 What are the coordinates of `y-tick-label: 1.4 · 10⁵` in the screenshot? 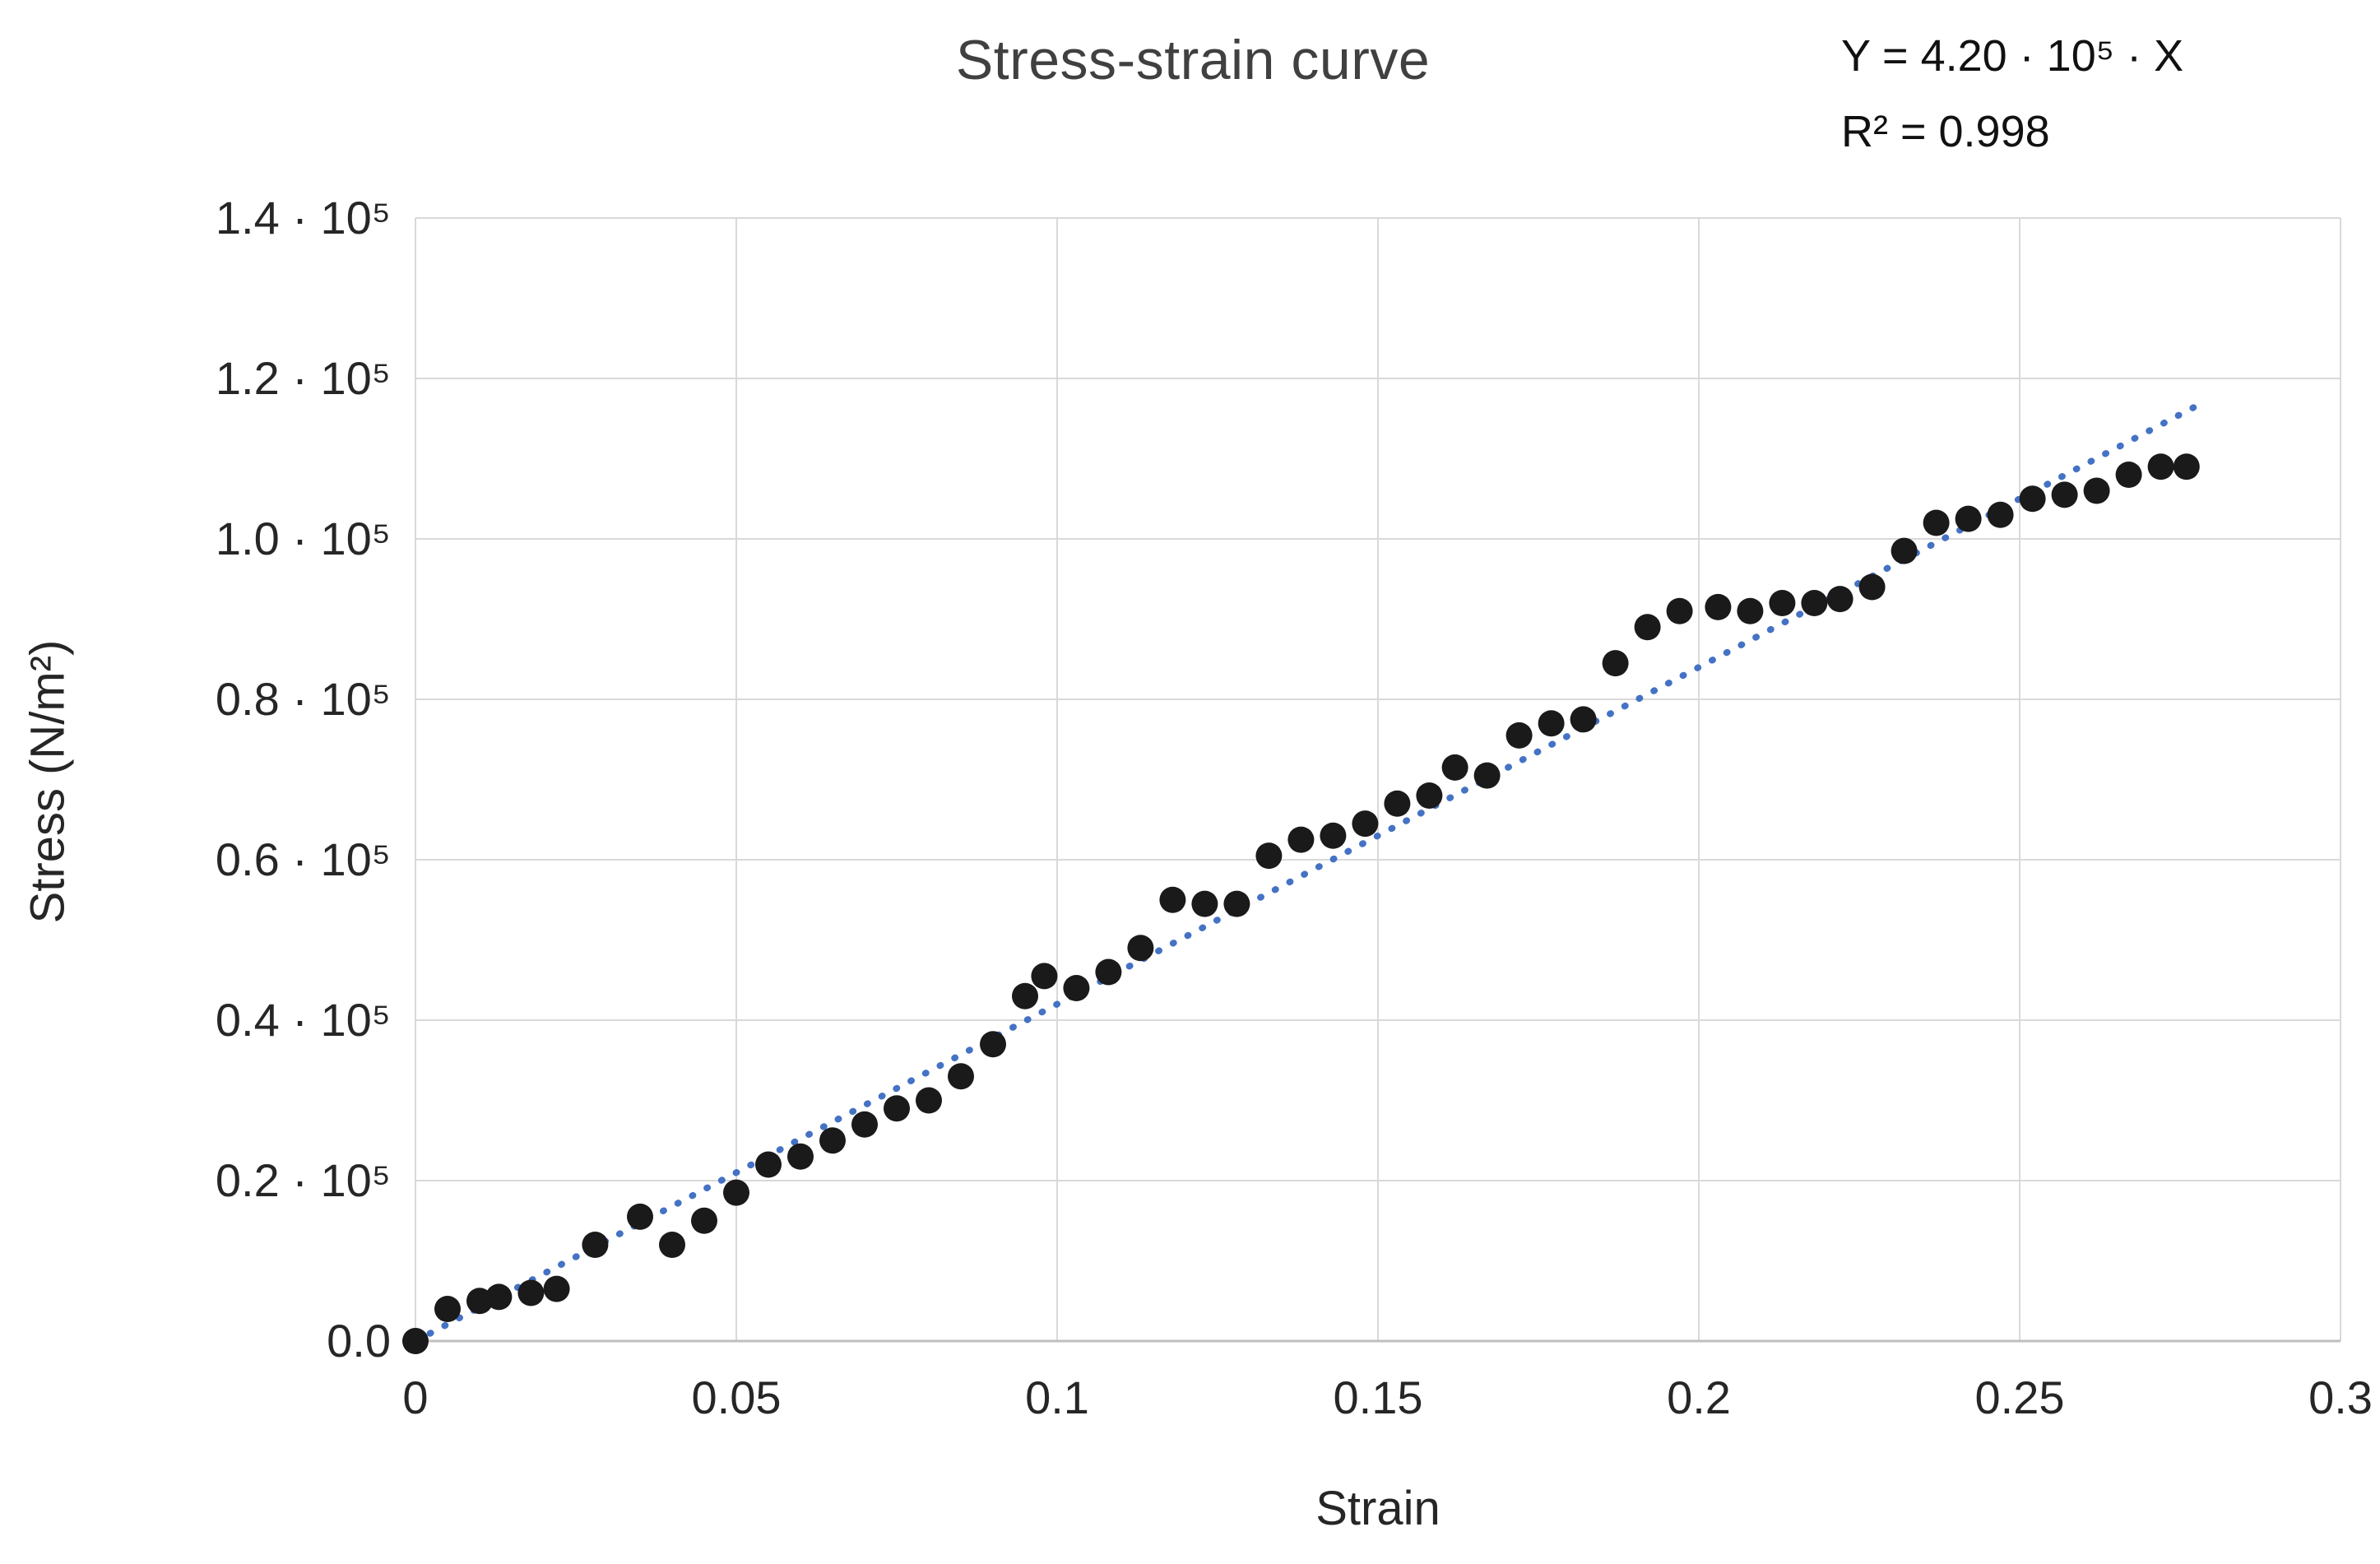 It's located at (303, 218).